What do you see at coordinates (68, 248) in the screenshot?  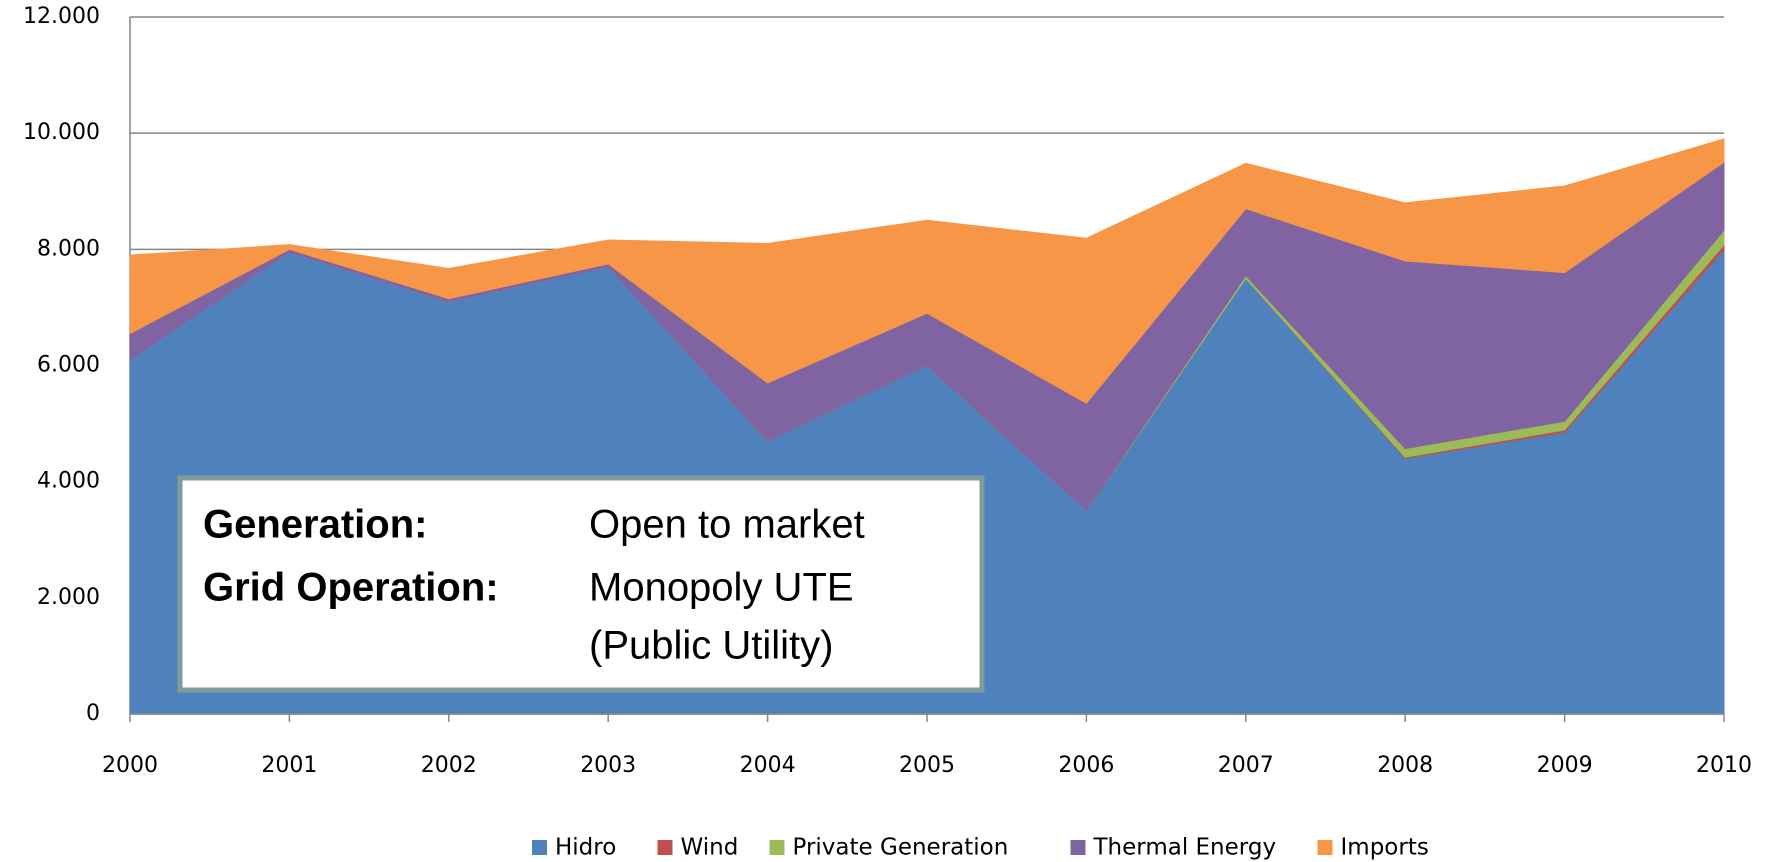 I see `y-tick-label: 8.000` at bounding box center [68, 248].